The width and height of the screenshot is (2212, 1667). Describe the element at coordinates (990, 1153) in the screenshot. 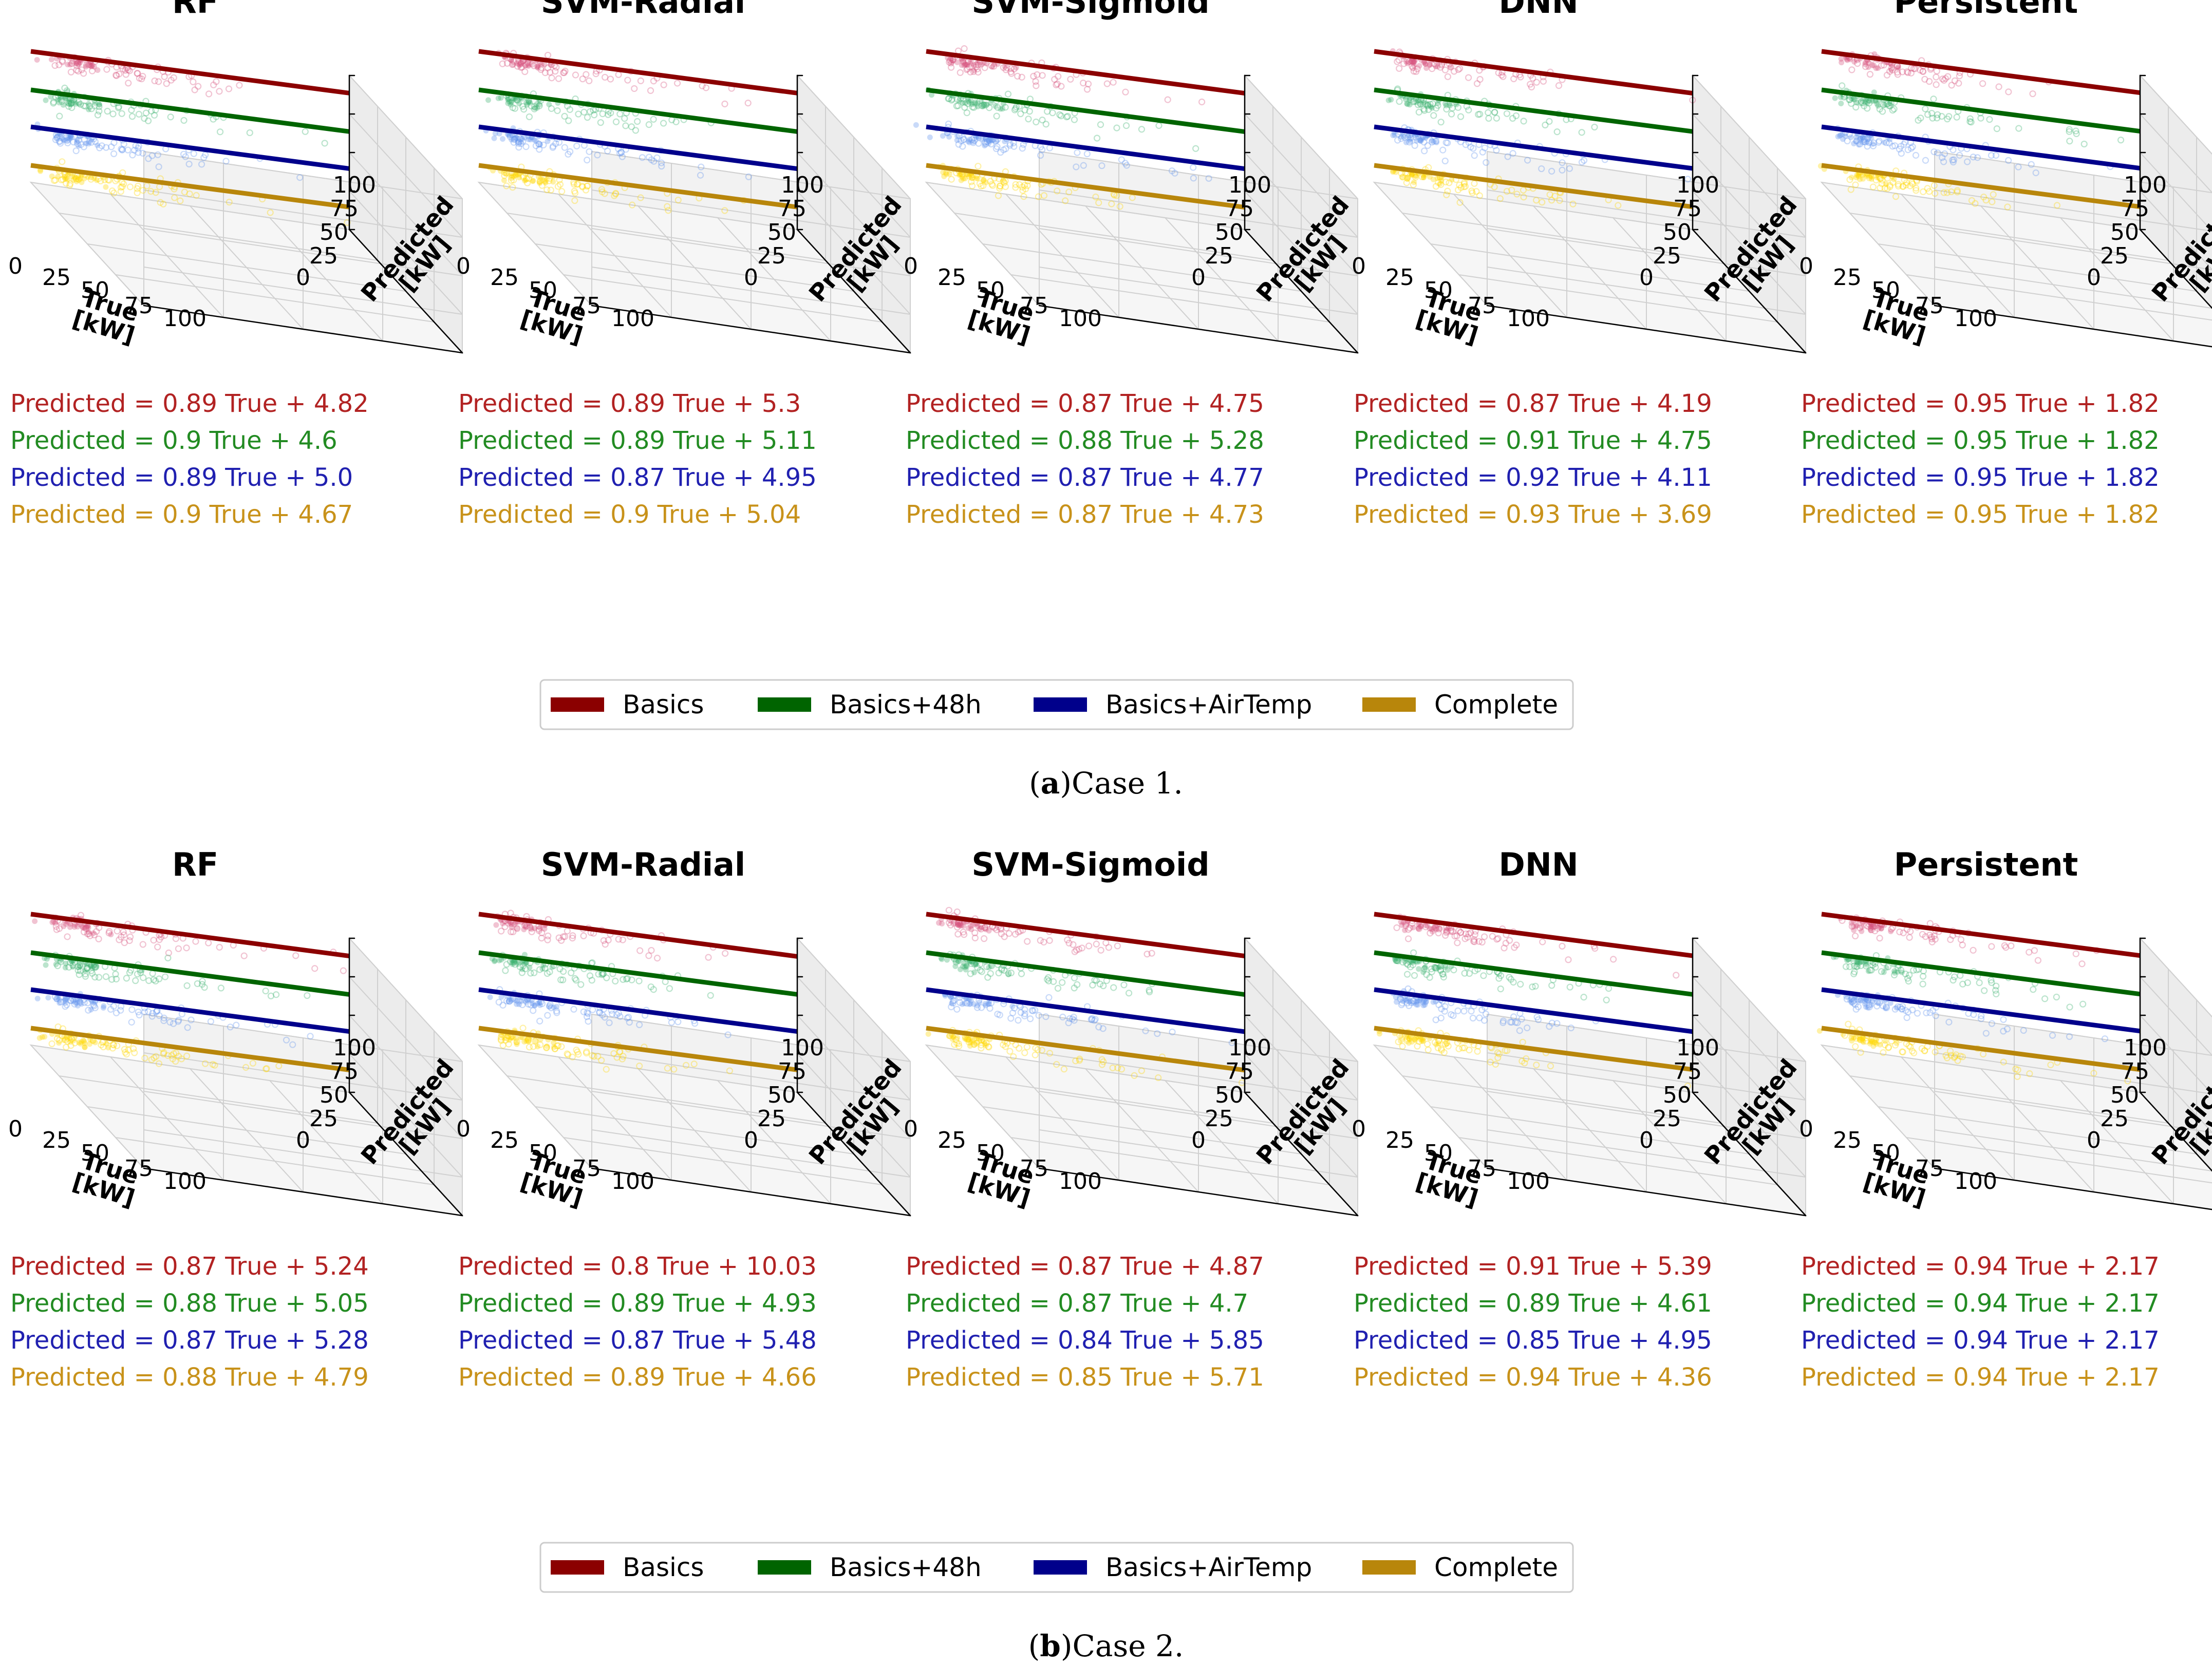

I see `x-tick-label: 50` at that location.